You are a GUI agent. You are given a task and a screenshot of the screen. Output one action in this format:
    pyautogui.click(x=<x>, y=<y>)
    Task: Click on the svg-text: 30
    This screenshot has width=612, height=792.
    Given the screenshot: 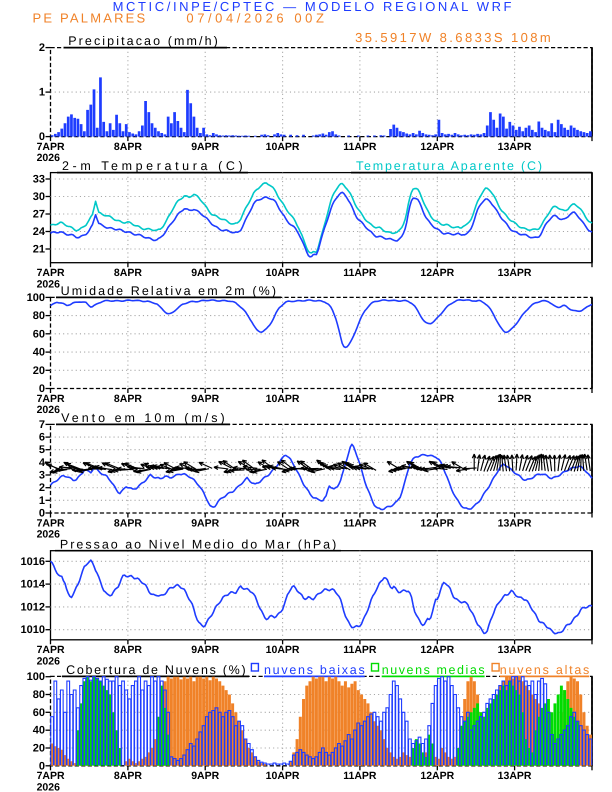 What is the action you would take?
    pyautogui.click(x=39, y=197)
    